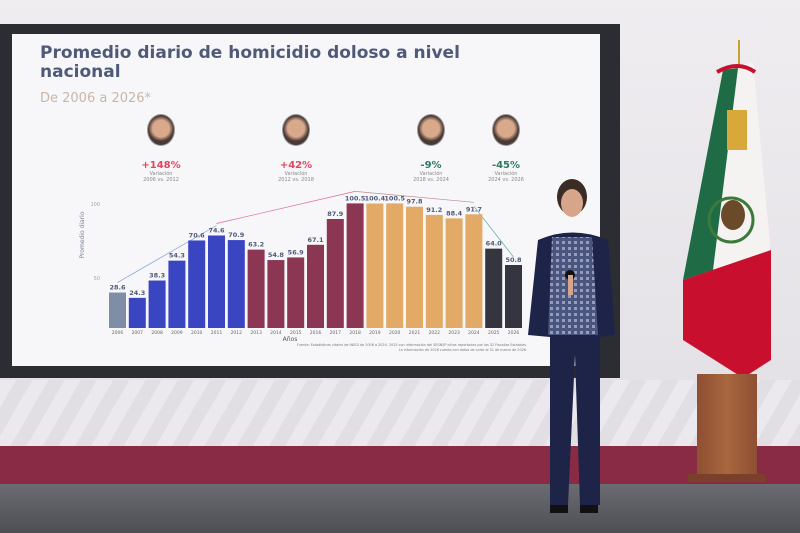  I want to click on bar-2011, so click(216, 281).